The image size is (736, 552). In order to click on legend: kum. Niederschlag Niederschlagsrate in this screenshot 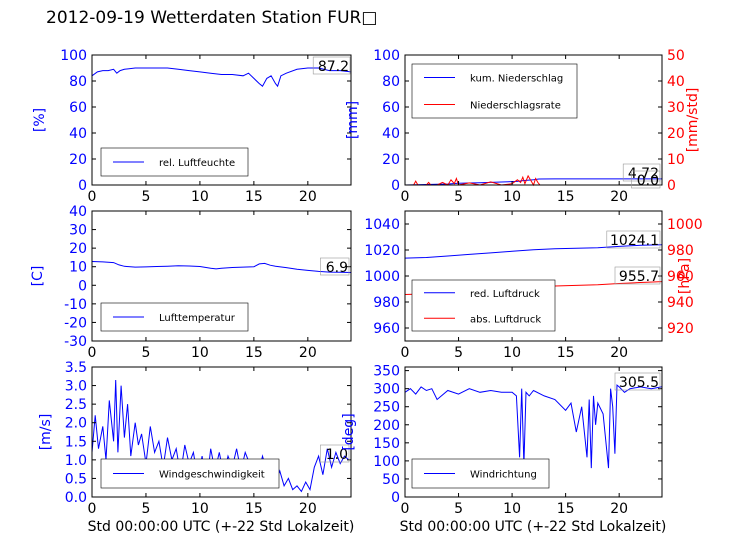, I will do `click(494, 91)`.